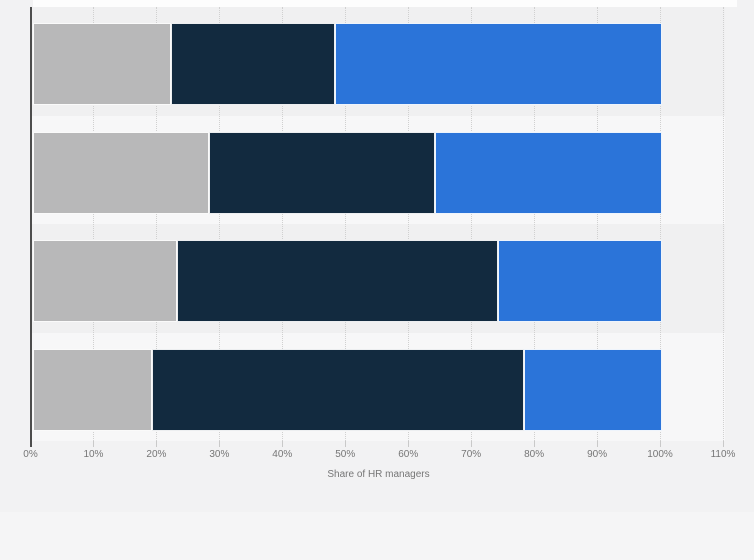  Describe the element at coordinates (93, 454) in the screenshot. I see `x-axis-tick-label: 10%` at that location.